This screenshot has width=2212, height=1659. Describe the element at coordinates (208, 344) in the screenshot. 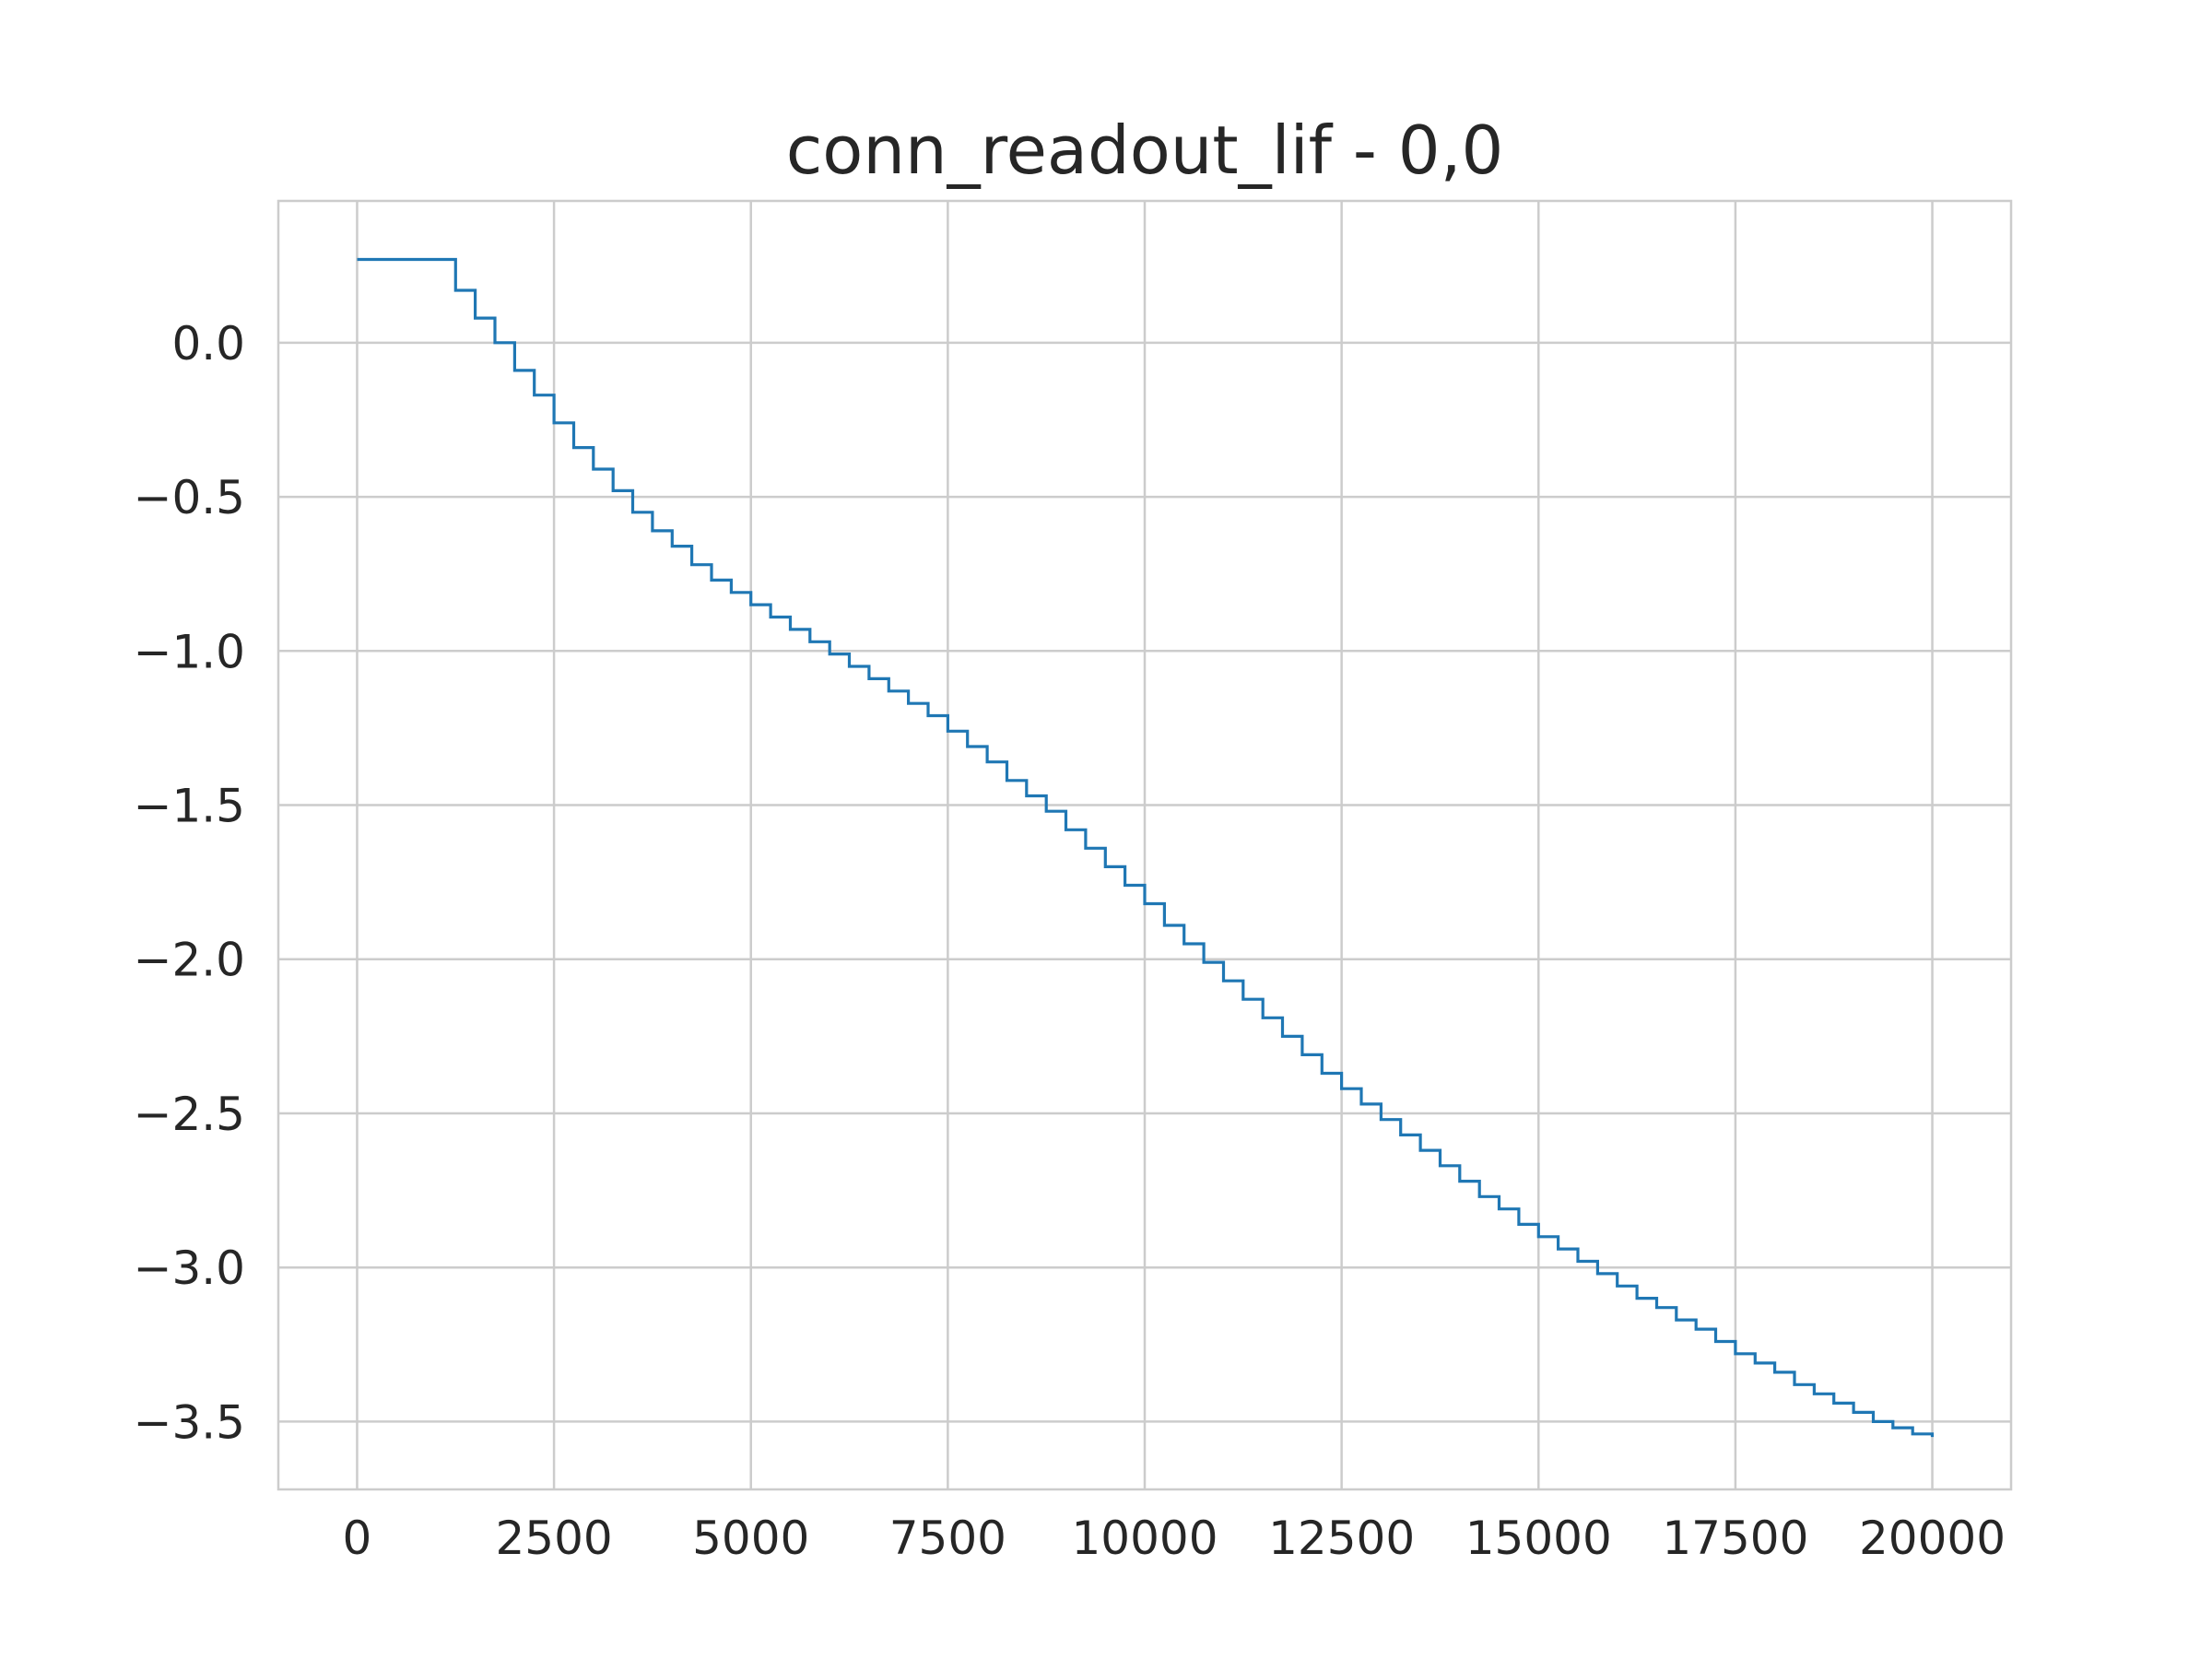

I see `y-tick-label: 0.0` at that location.